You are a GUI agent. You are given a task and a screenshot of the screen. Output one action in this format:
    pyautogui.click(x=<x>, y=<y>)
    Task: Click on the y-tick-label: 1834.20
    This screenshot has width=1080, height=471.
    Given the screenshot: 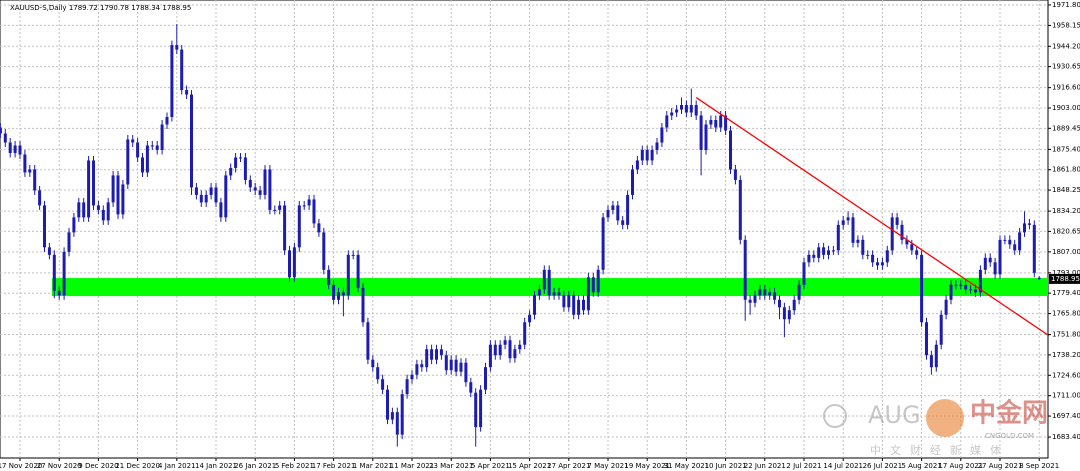 What is the action you would take?
    pyautogui.click(x=1066, y=211)
    